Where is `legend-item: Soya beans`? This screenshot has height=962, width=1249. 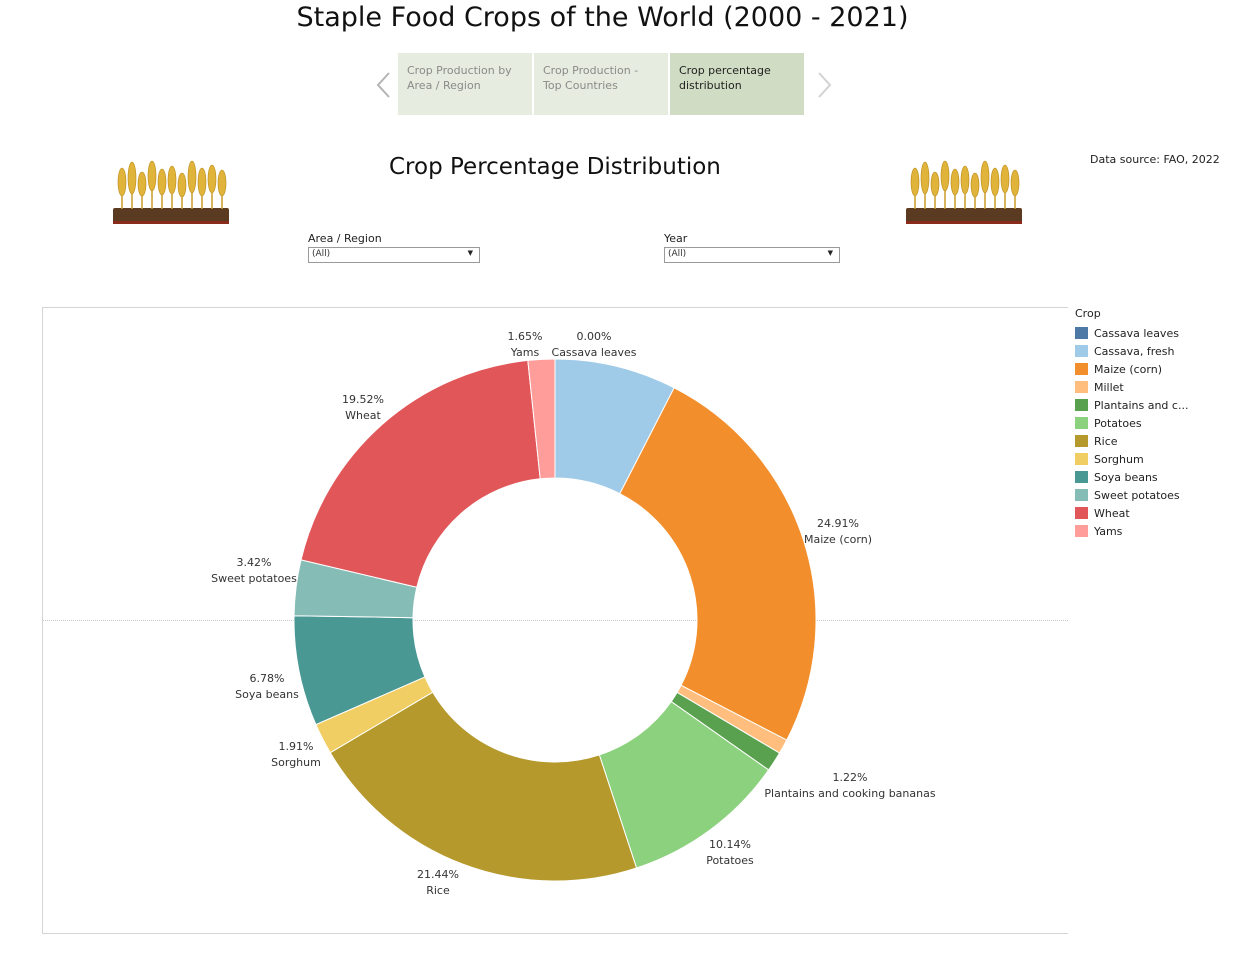
legend-item: Soya beans is located at coordinates (1160, 477).